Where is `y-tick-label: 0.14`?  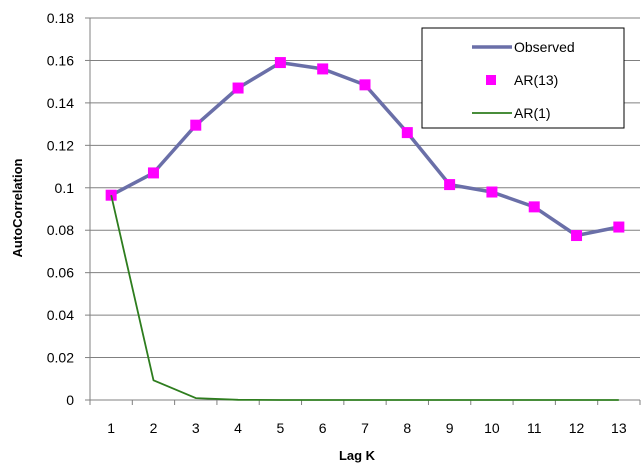 y-tick-label: 0.14 is located at coordinates (60, 103).